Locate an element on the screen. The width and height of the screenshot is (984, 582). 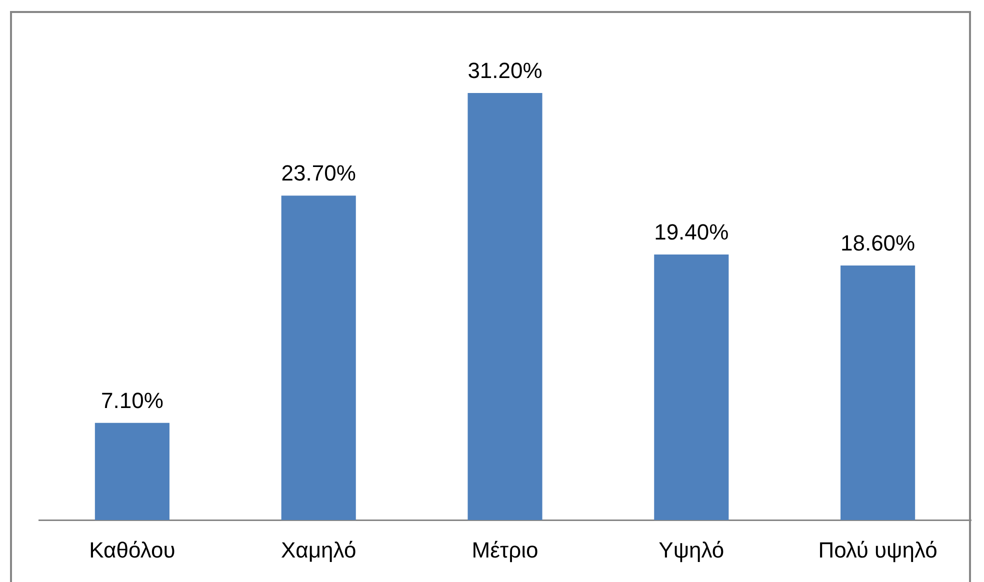
data-label: 31.20% is located at coordinates (505, 71).